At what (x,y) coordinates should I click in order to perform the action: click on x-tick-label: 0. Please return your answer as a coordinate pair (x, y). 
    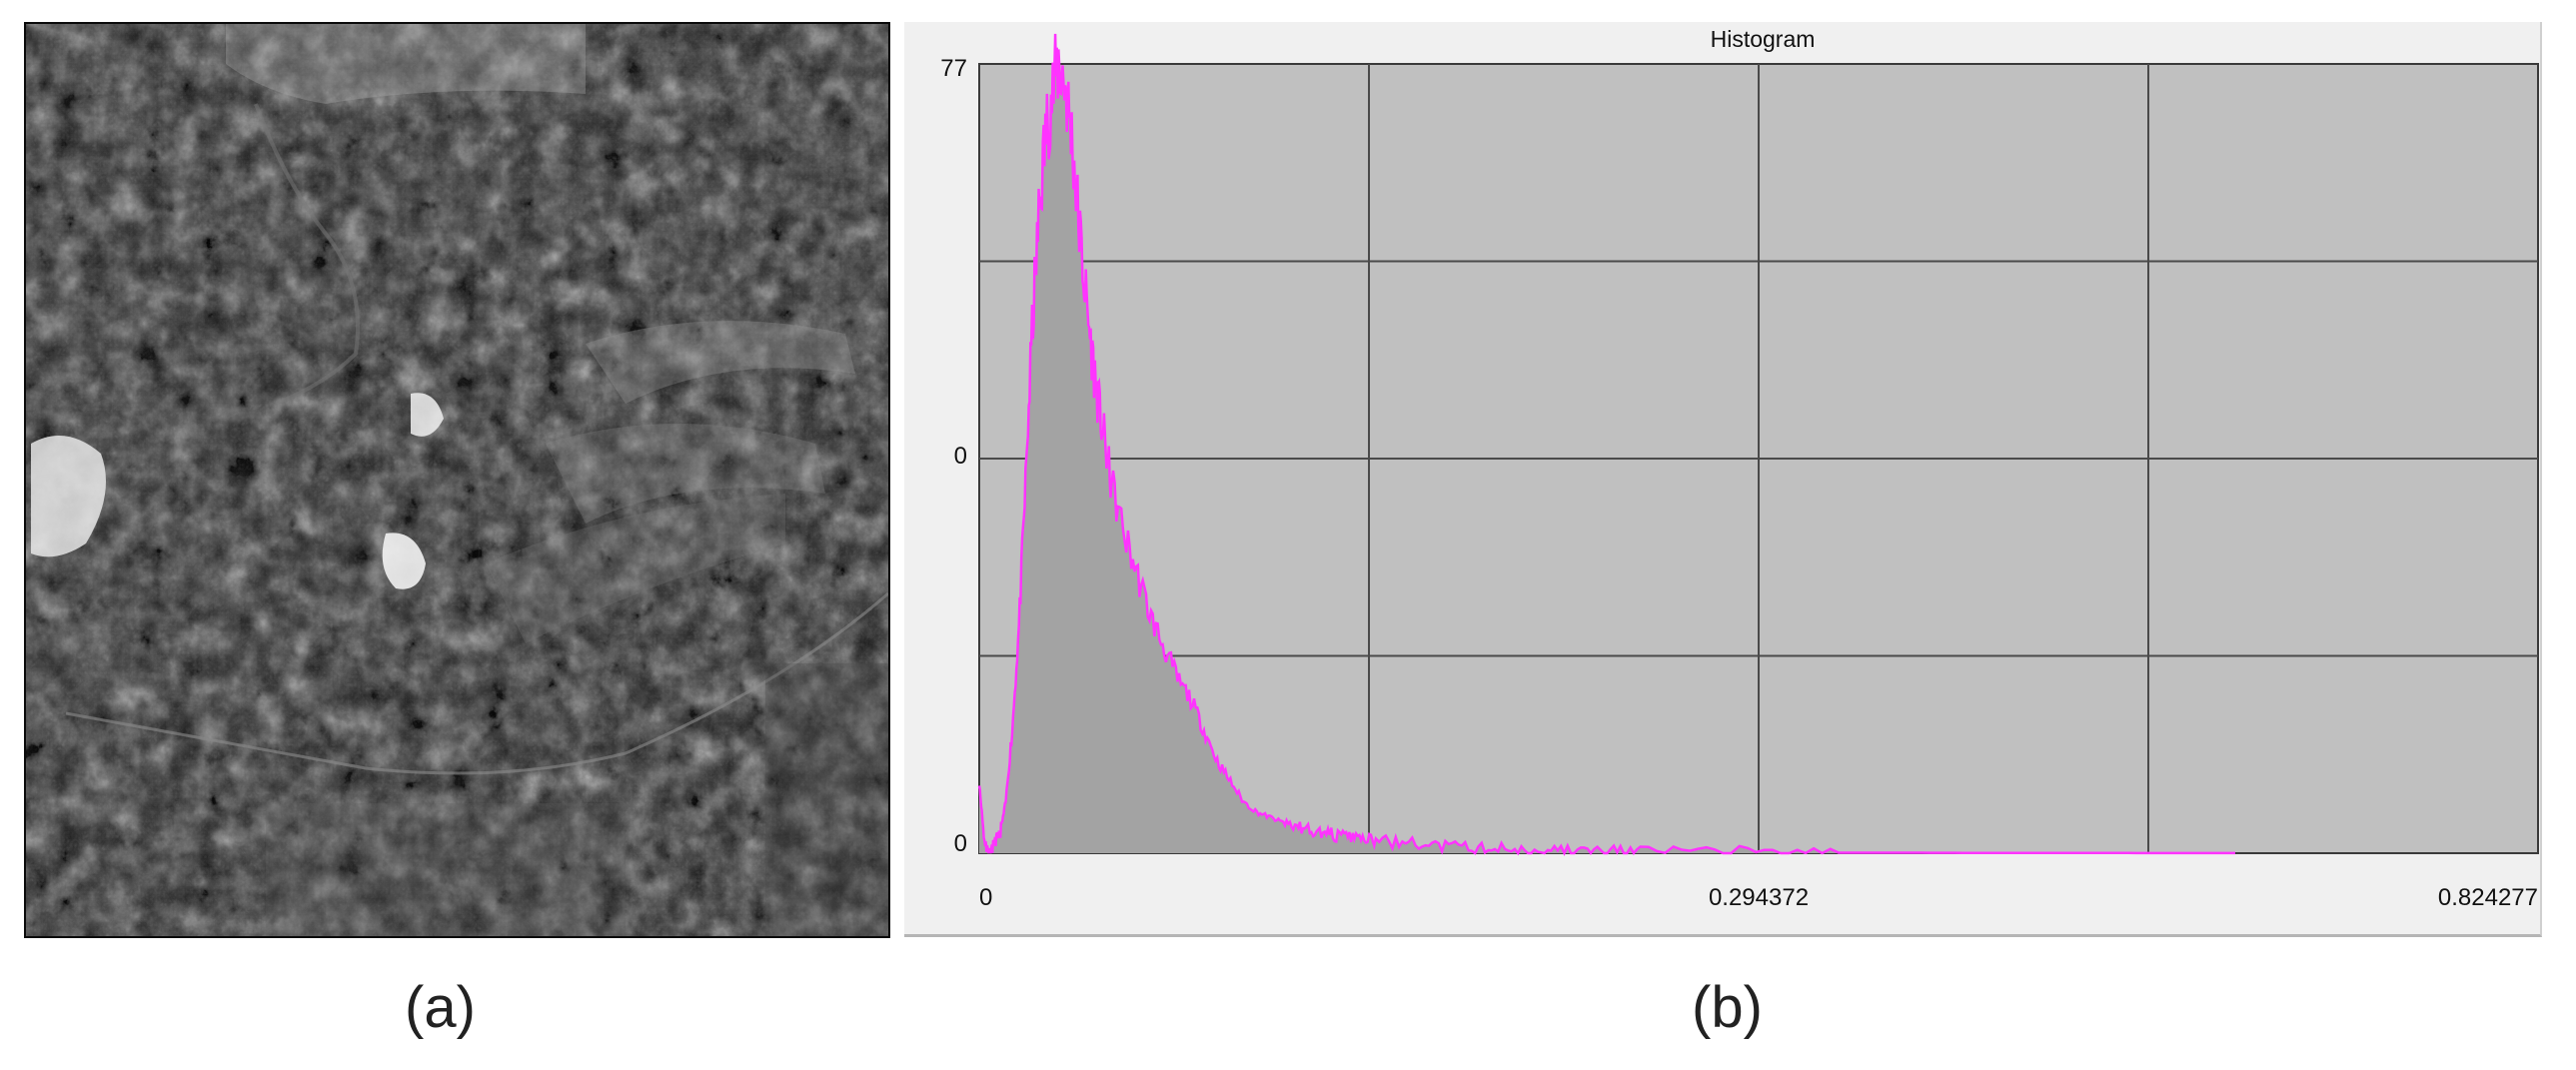
    Looking at the image, I should click on (985, 897).